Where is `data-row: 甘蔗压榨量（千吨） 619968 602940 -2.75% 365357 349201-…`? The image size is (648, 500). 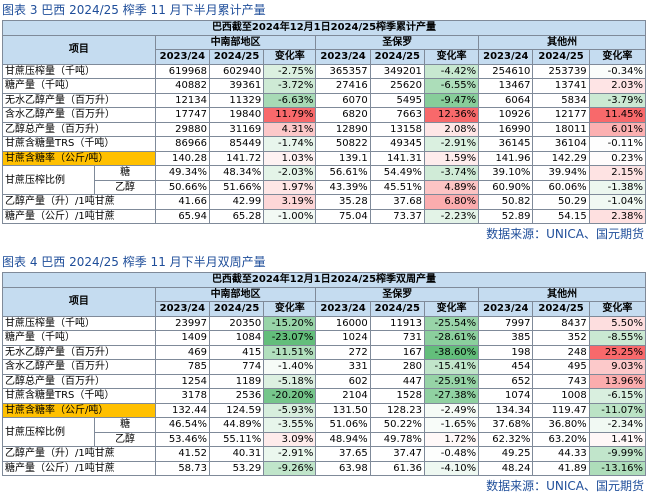
data-row: 甘蔗压榨量（千吨） 619968 602940 -2.75% 365357 349201-… is located at coordinates (324, 71).